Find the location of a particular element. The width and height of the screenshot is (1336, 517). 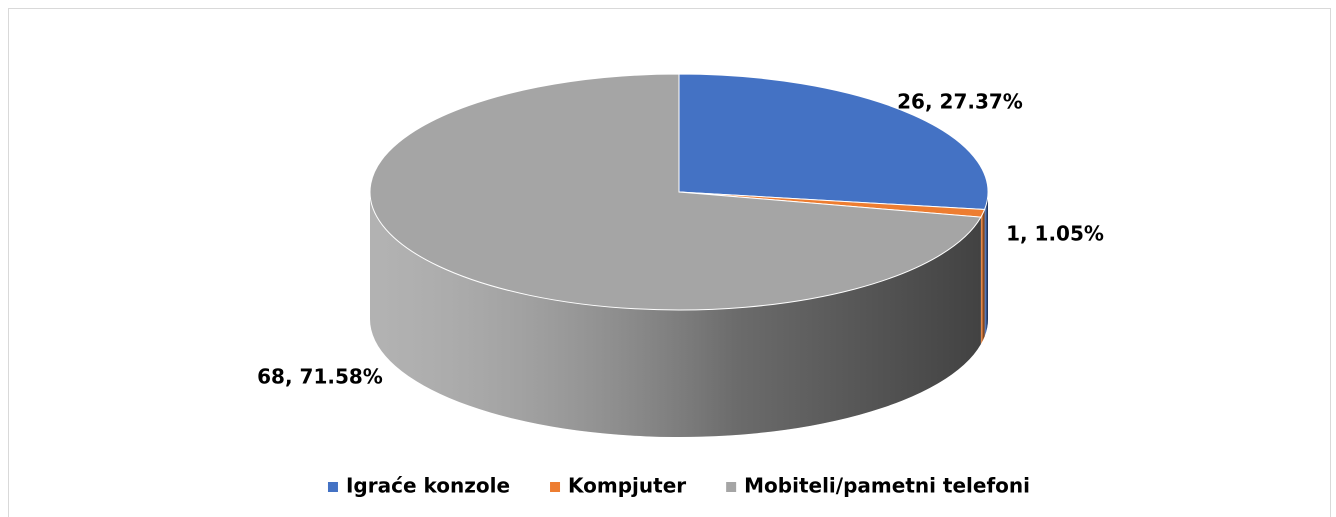

data-label: 68, 71.58% is located at coordinates (320, 377).